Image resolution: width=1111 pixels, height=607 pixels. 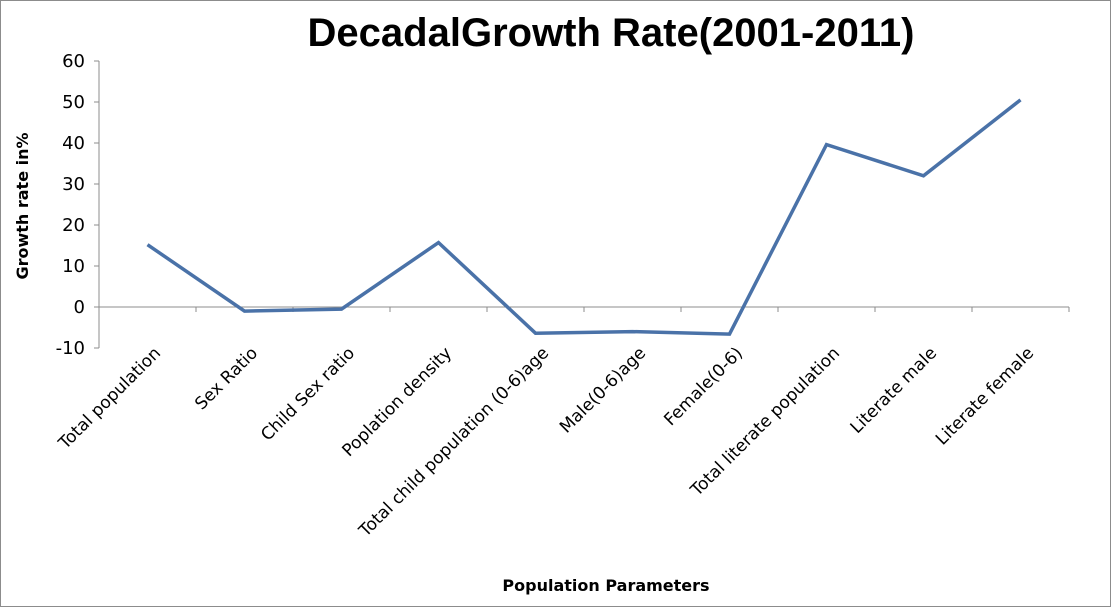 What do you see at coordinates (70, 348) in the screenshot?
I see `y-tick-label: -10` at bounding box center [70, 348].